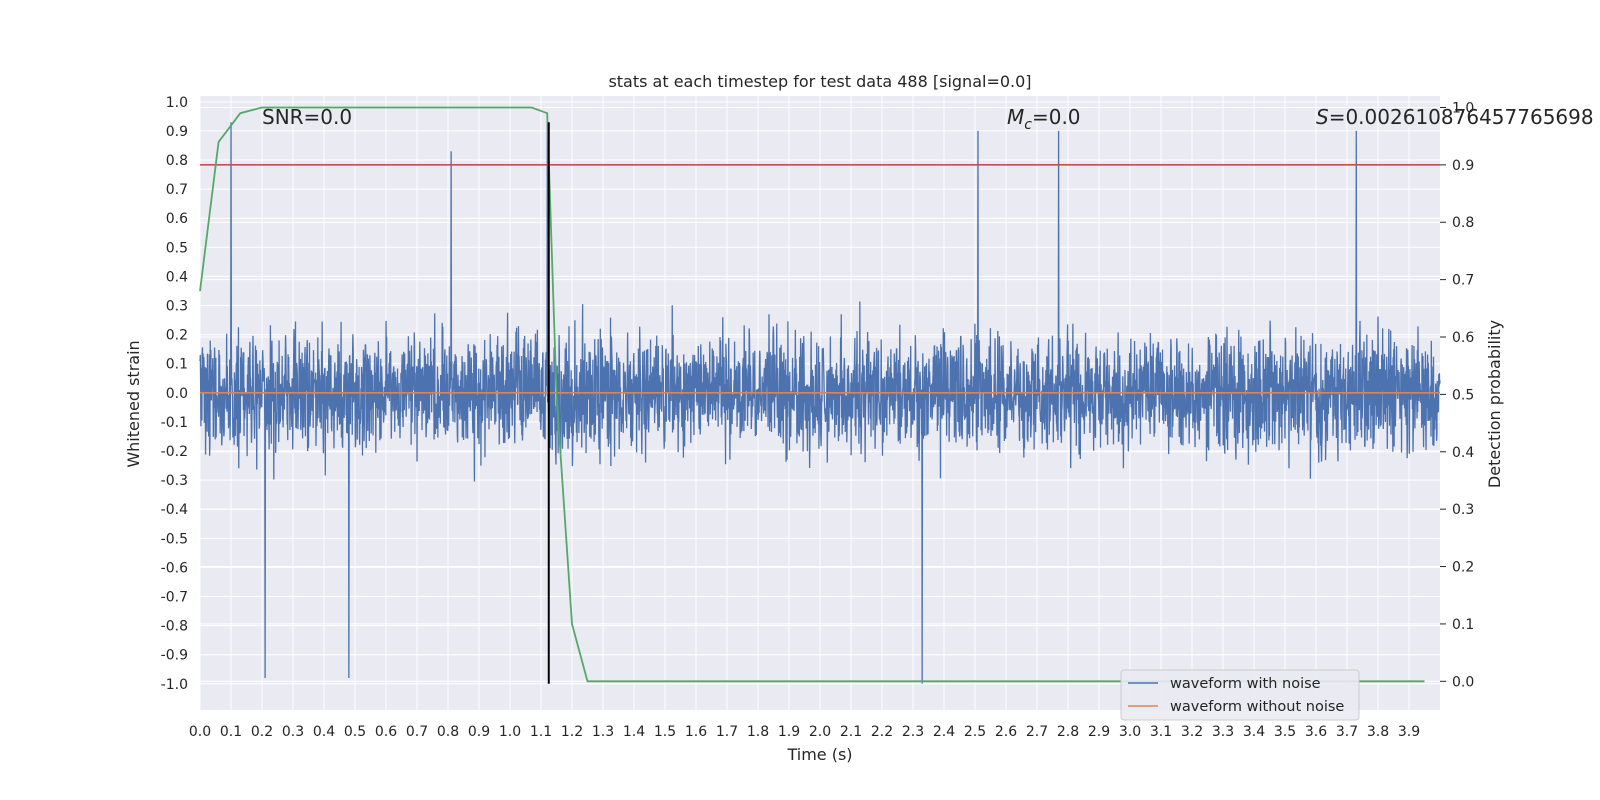 Image resolution: width=1600 pixels, height=800 pixels. What do you see at coordinates (1463, 395) in the screenshot?
I see `y-tick-label-right: 0.5` at bounding box center [1463, 395].